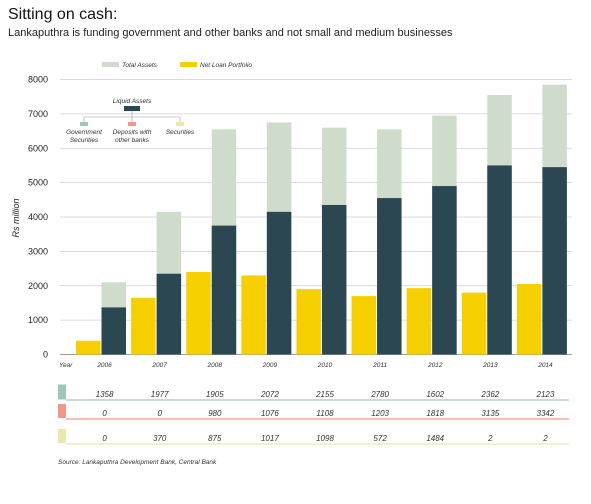 This screenshot has width=591, height=504. Describe the element at coordinates (490, 365) in the screenshot. I see `x-tick-2013: 2013` at that location.